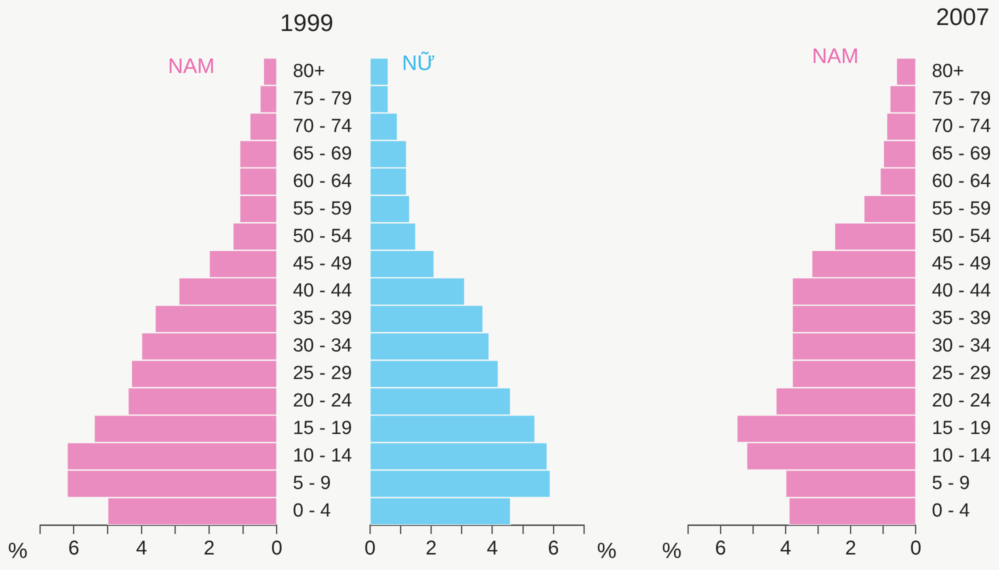 This screenshot has height=570, width=999. I want to click on series-label: NỮ, so click(419, 64).